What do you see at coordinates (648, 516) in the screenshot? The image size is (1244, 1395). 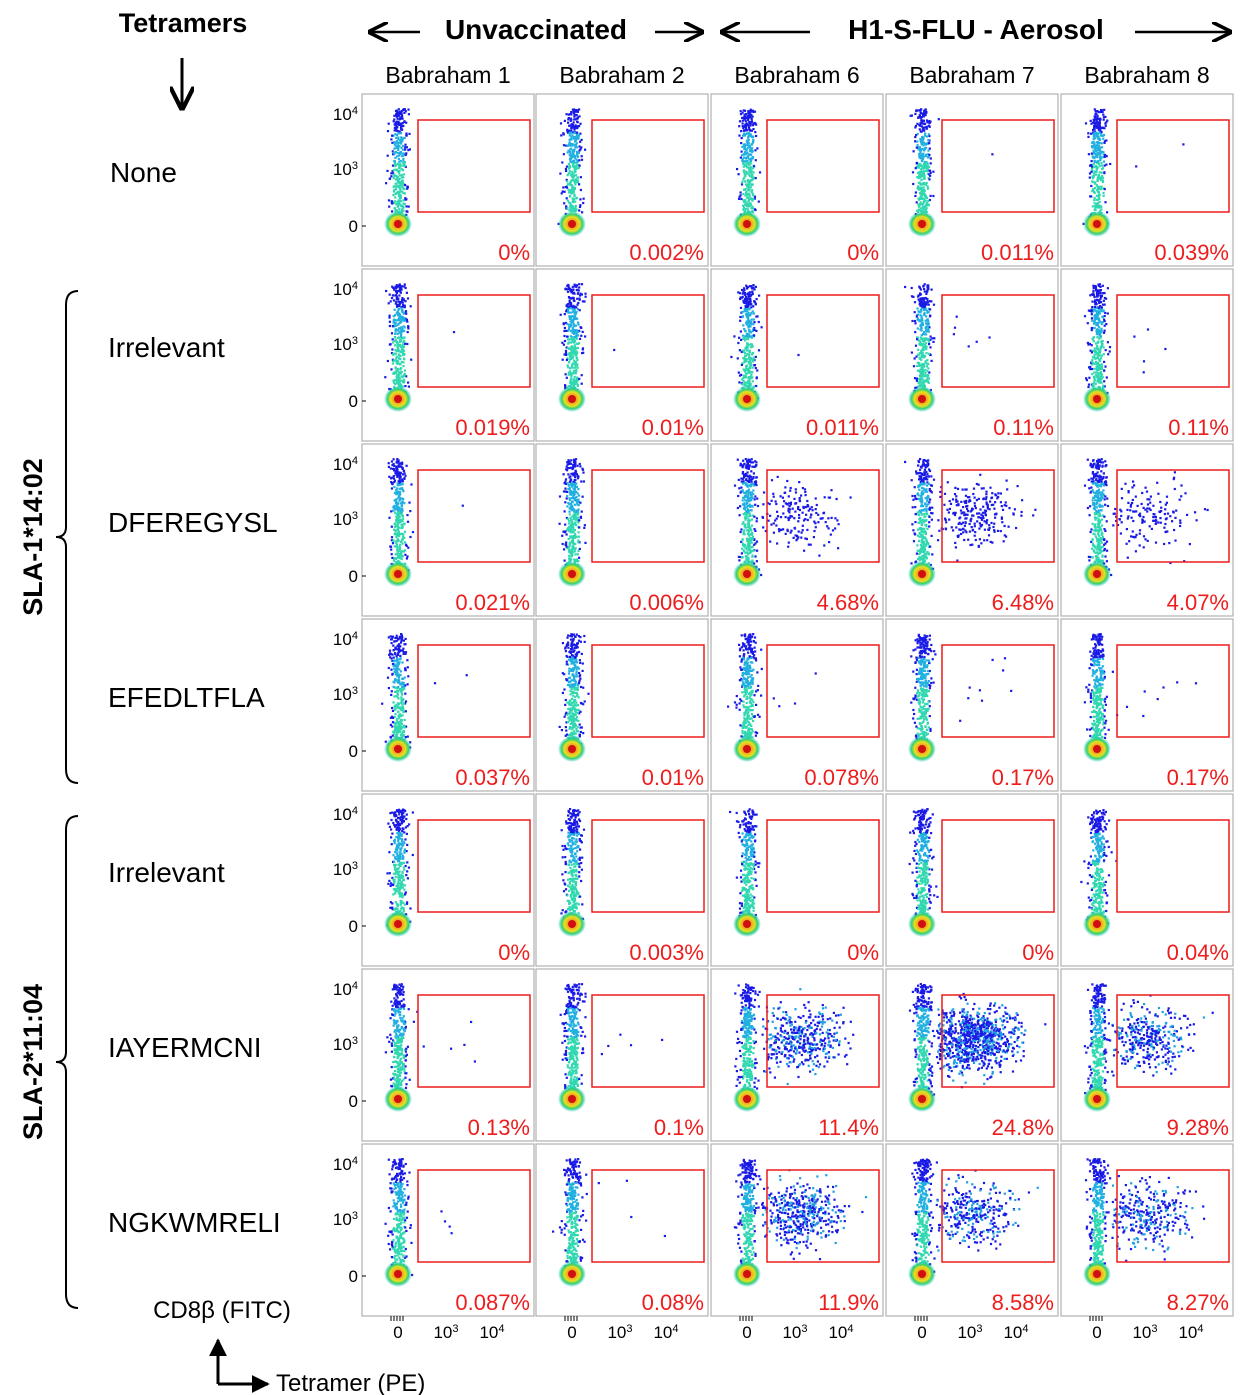 I see `gate` at bounding box center [648, 516].